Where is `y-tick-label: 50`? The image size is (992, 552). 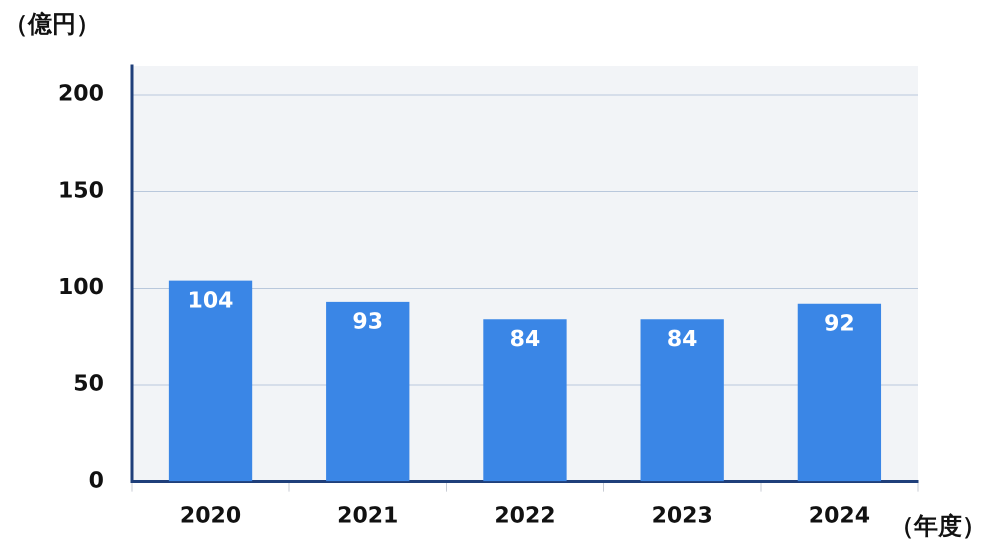
y-tick-label: 50 is located at coordinates (88, 384).